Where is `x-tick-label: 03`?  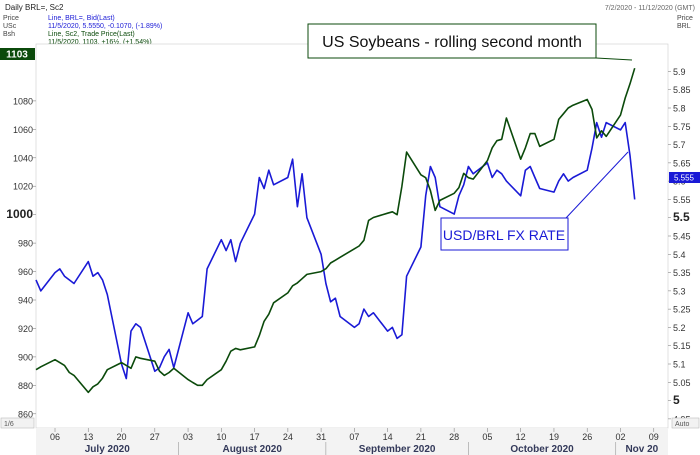
x-tick-label: 03 is located at coordinates (188, 437).